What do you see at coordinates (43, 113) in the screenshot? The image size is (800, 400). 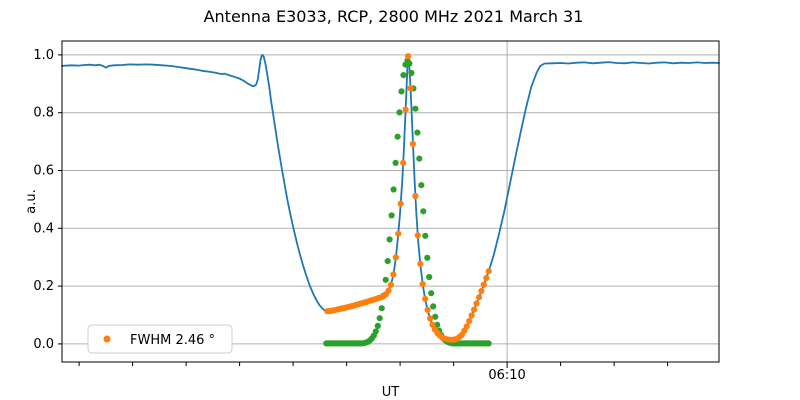 I see `y-tick-label: 0.8` at bounding box center [43, 113].